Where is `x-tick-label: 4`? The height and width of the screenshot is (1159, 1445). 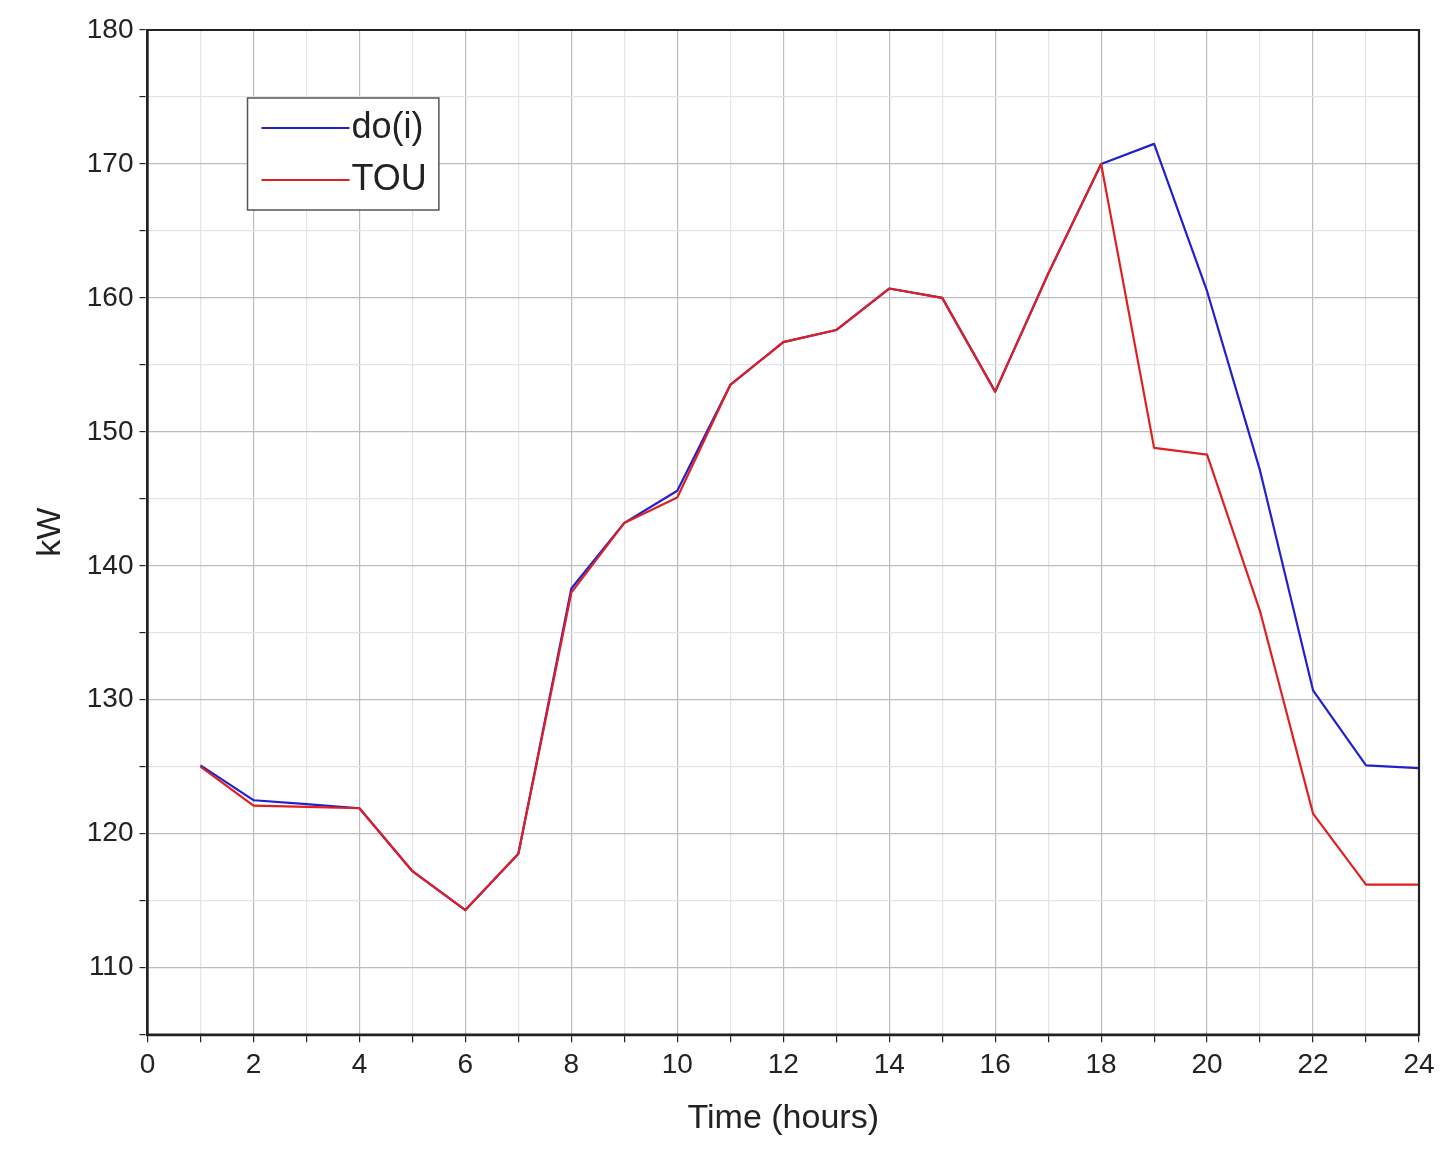
x-tick-label: 4 is located at coordinates (359, 1064).